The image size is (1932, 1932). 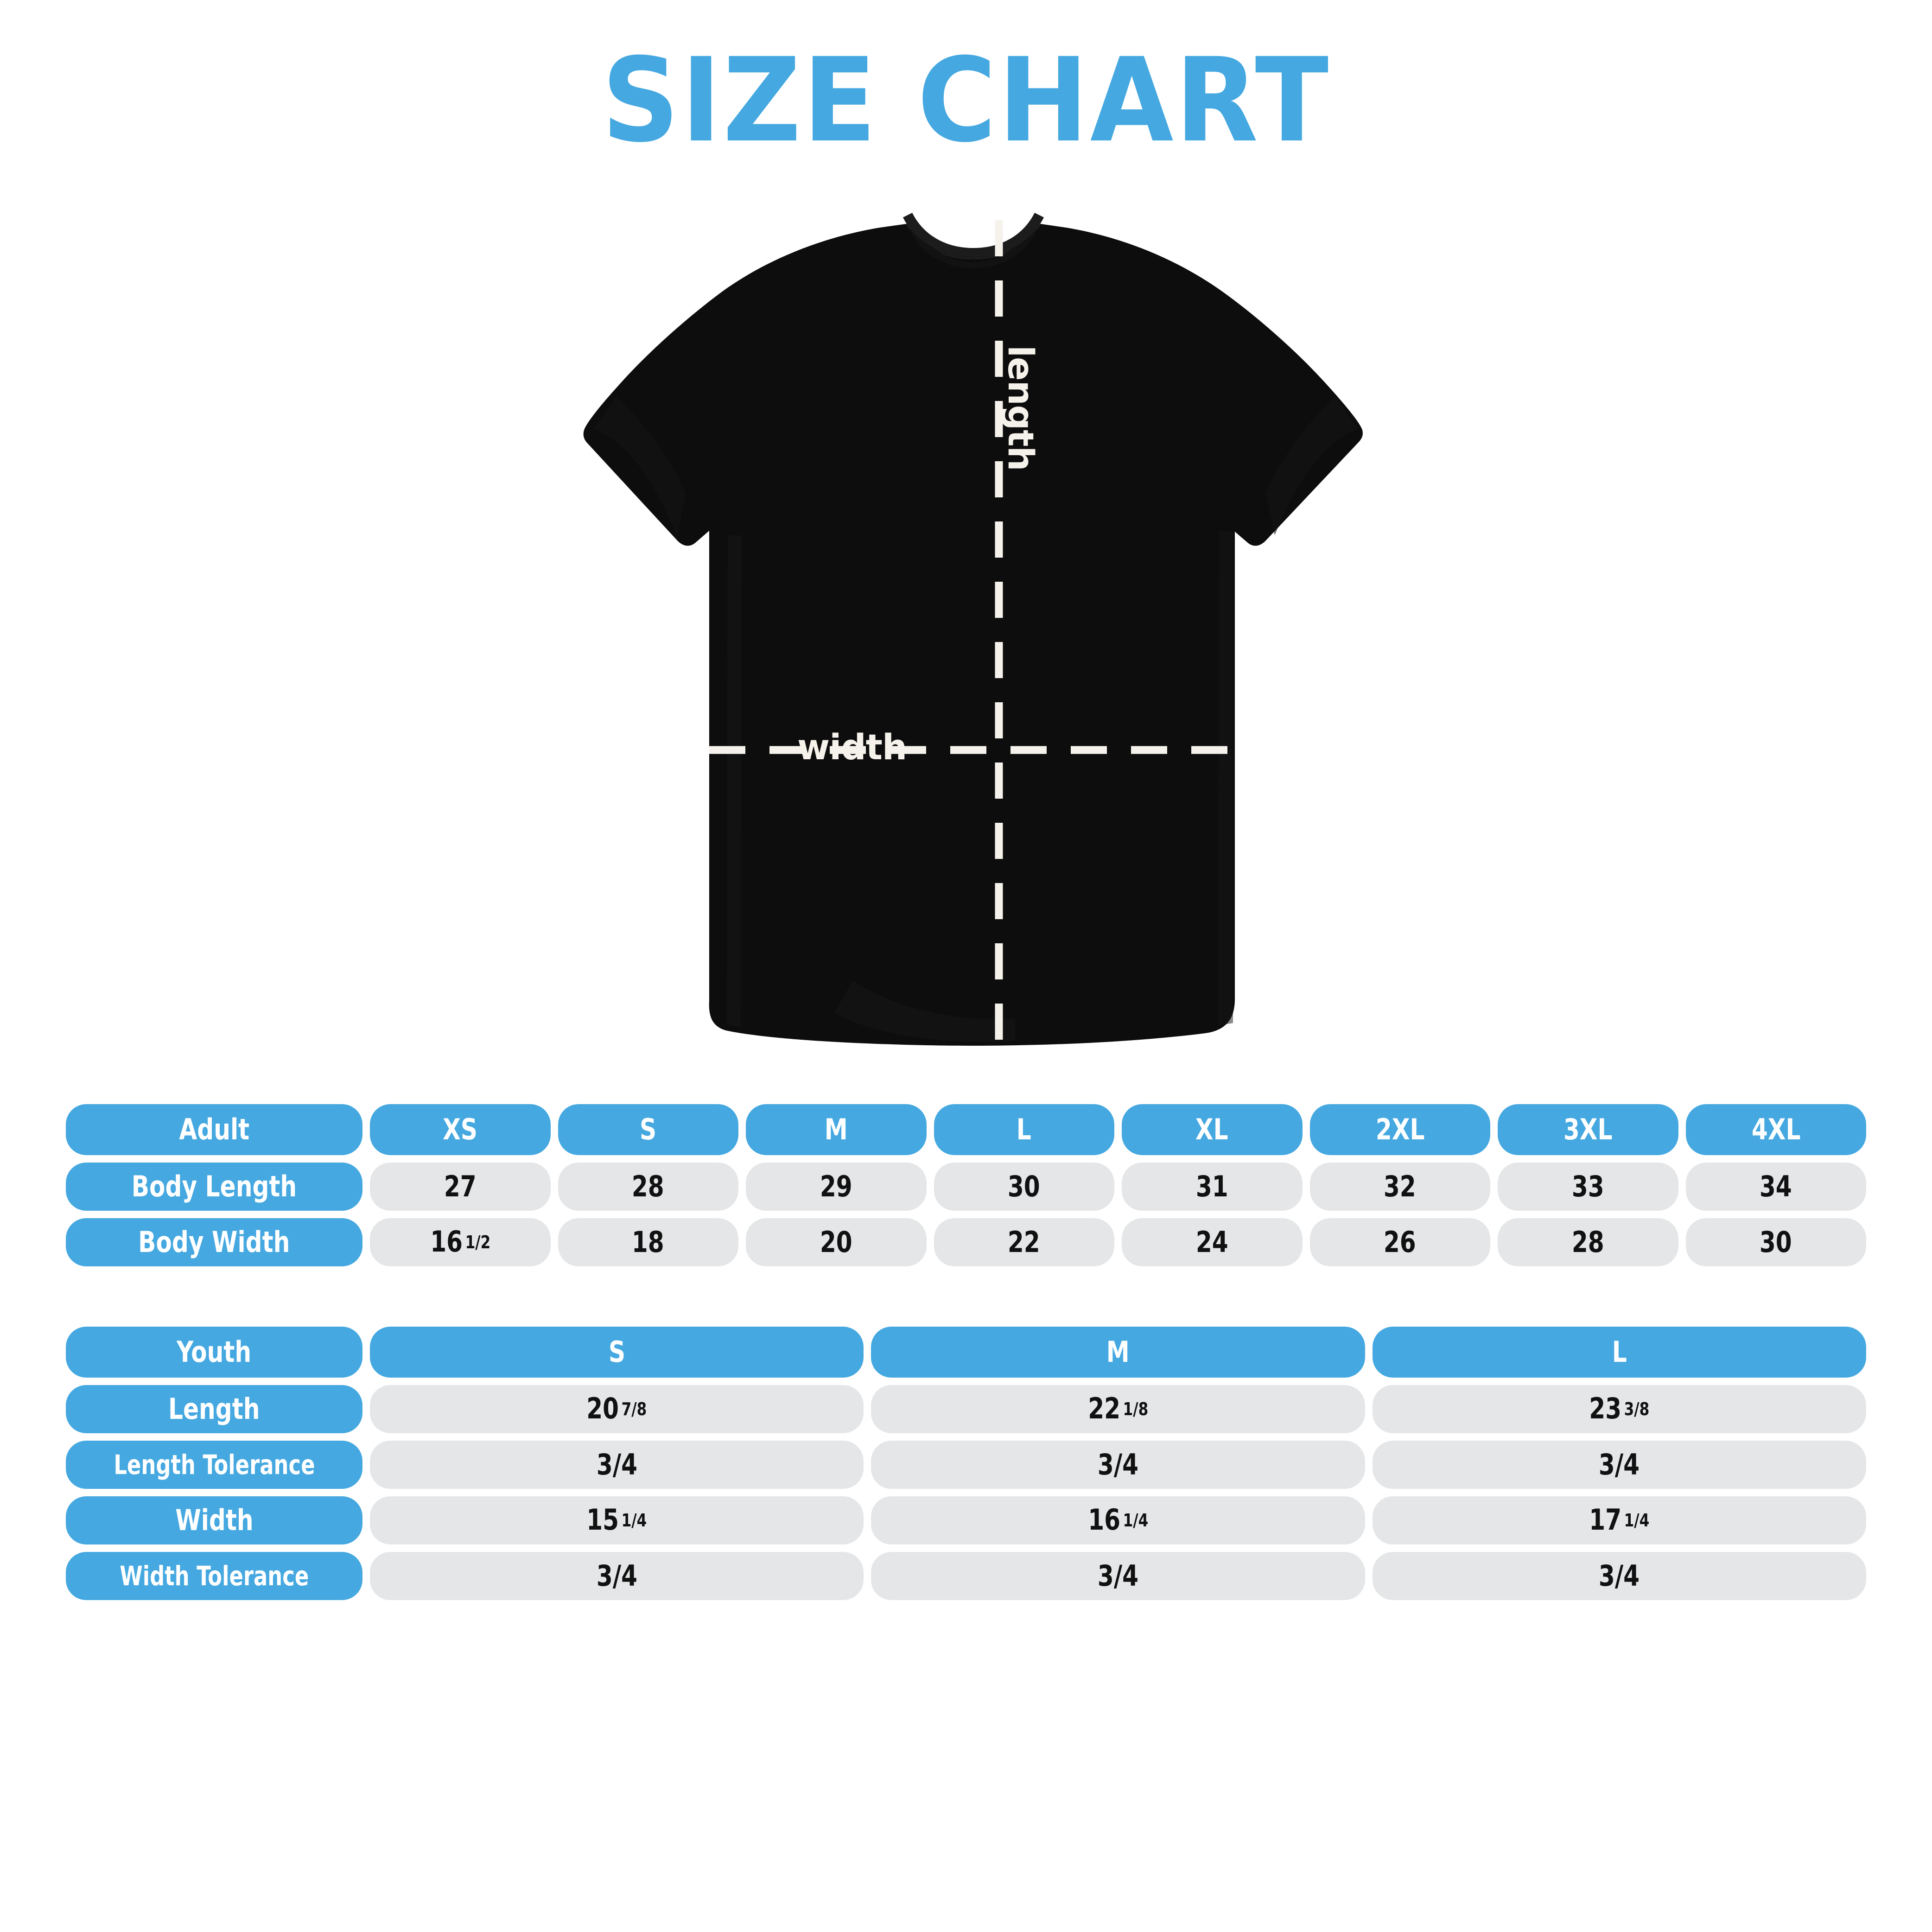 I want to click on youth-column-header-s: S, so click(x=617, y=1352).